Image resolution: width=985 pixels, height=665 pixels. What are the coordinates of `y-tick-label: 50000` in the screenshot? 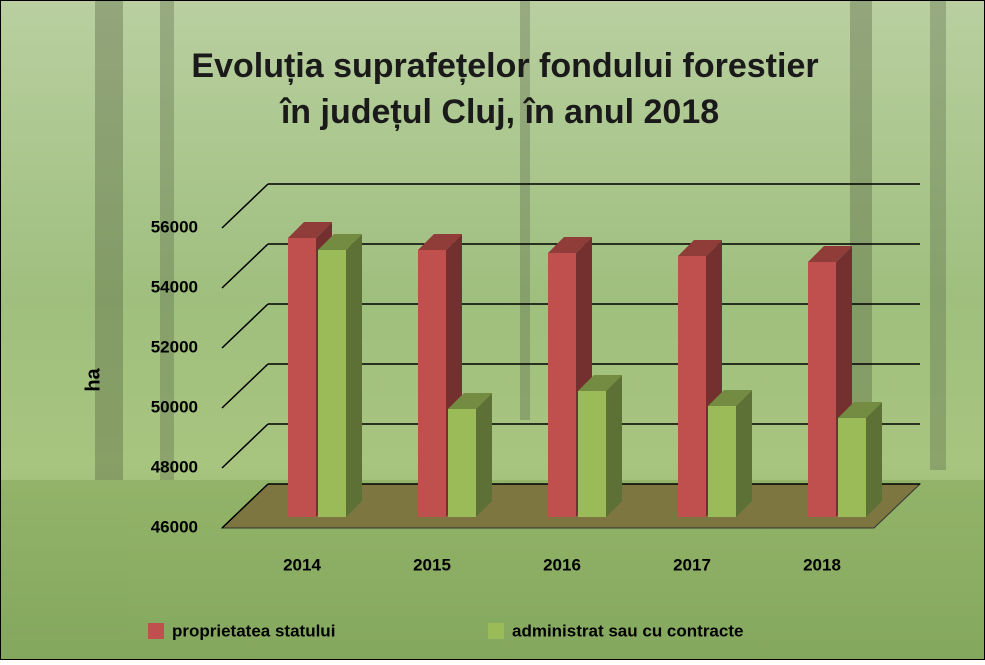 It's located at (174, 406).